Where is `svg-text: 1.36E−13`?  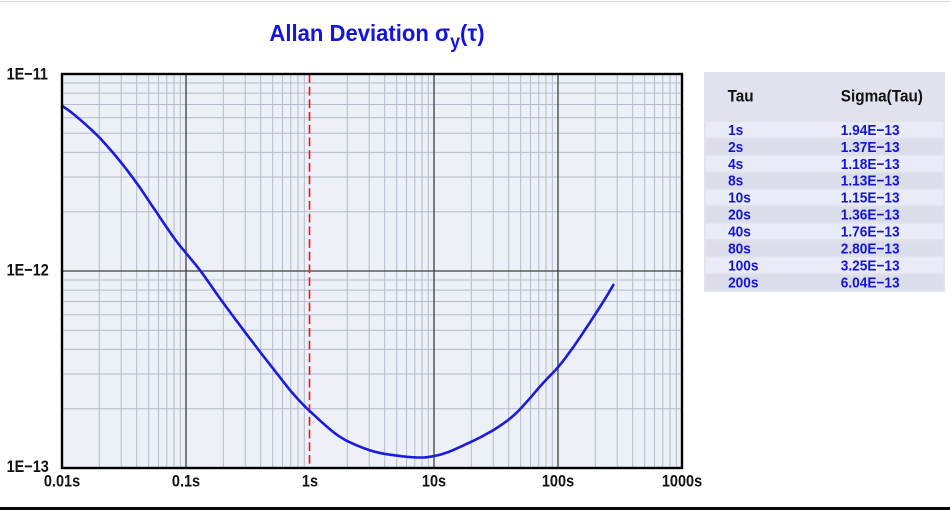
svg-text: 1.36E−13 is located at coordinates (870, 215).